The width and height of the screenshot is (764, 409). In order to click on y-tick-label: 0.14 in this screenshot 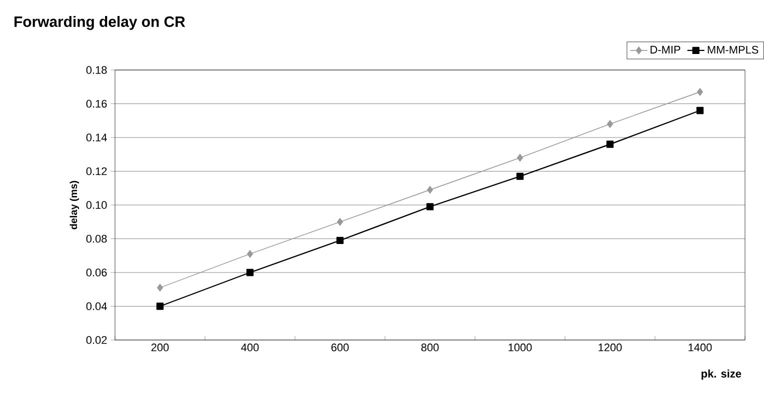, I will do `click(96, 138)`.